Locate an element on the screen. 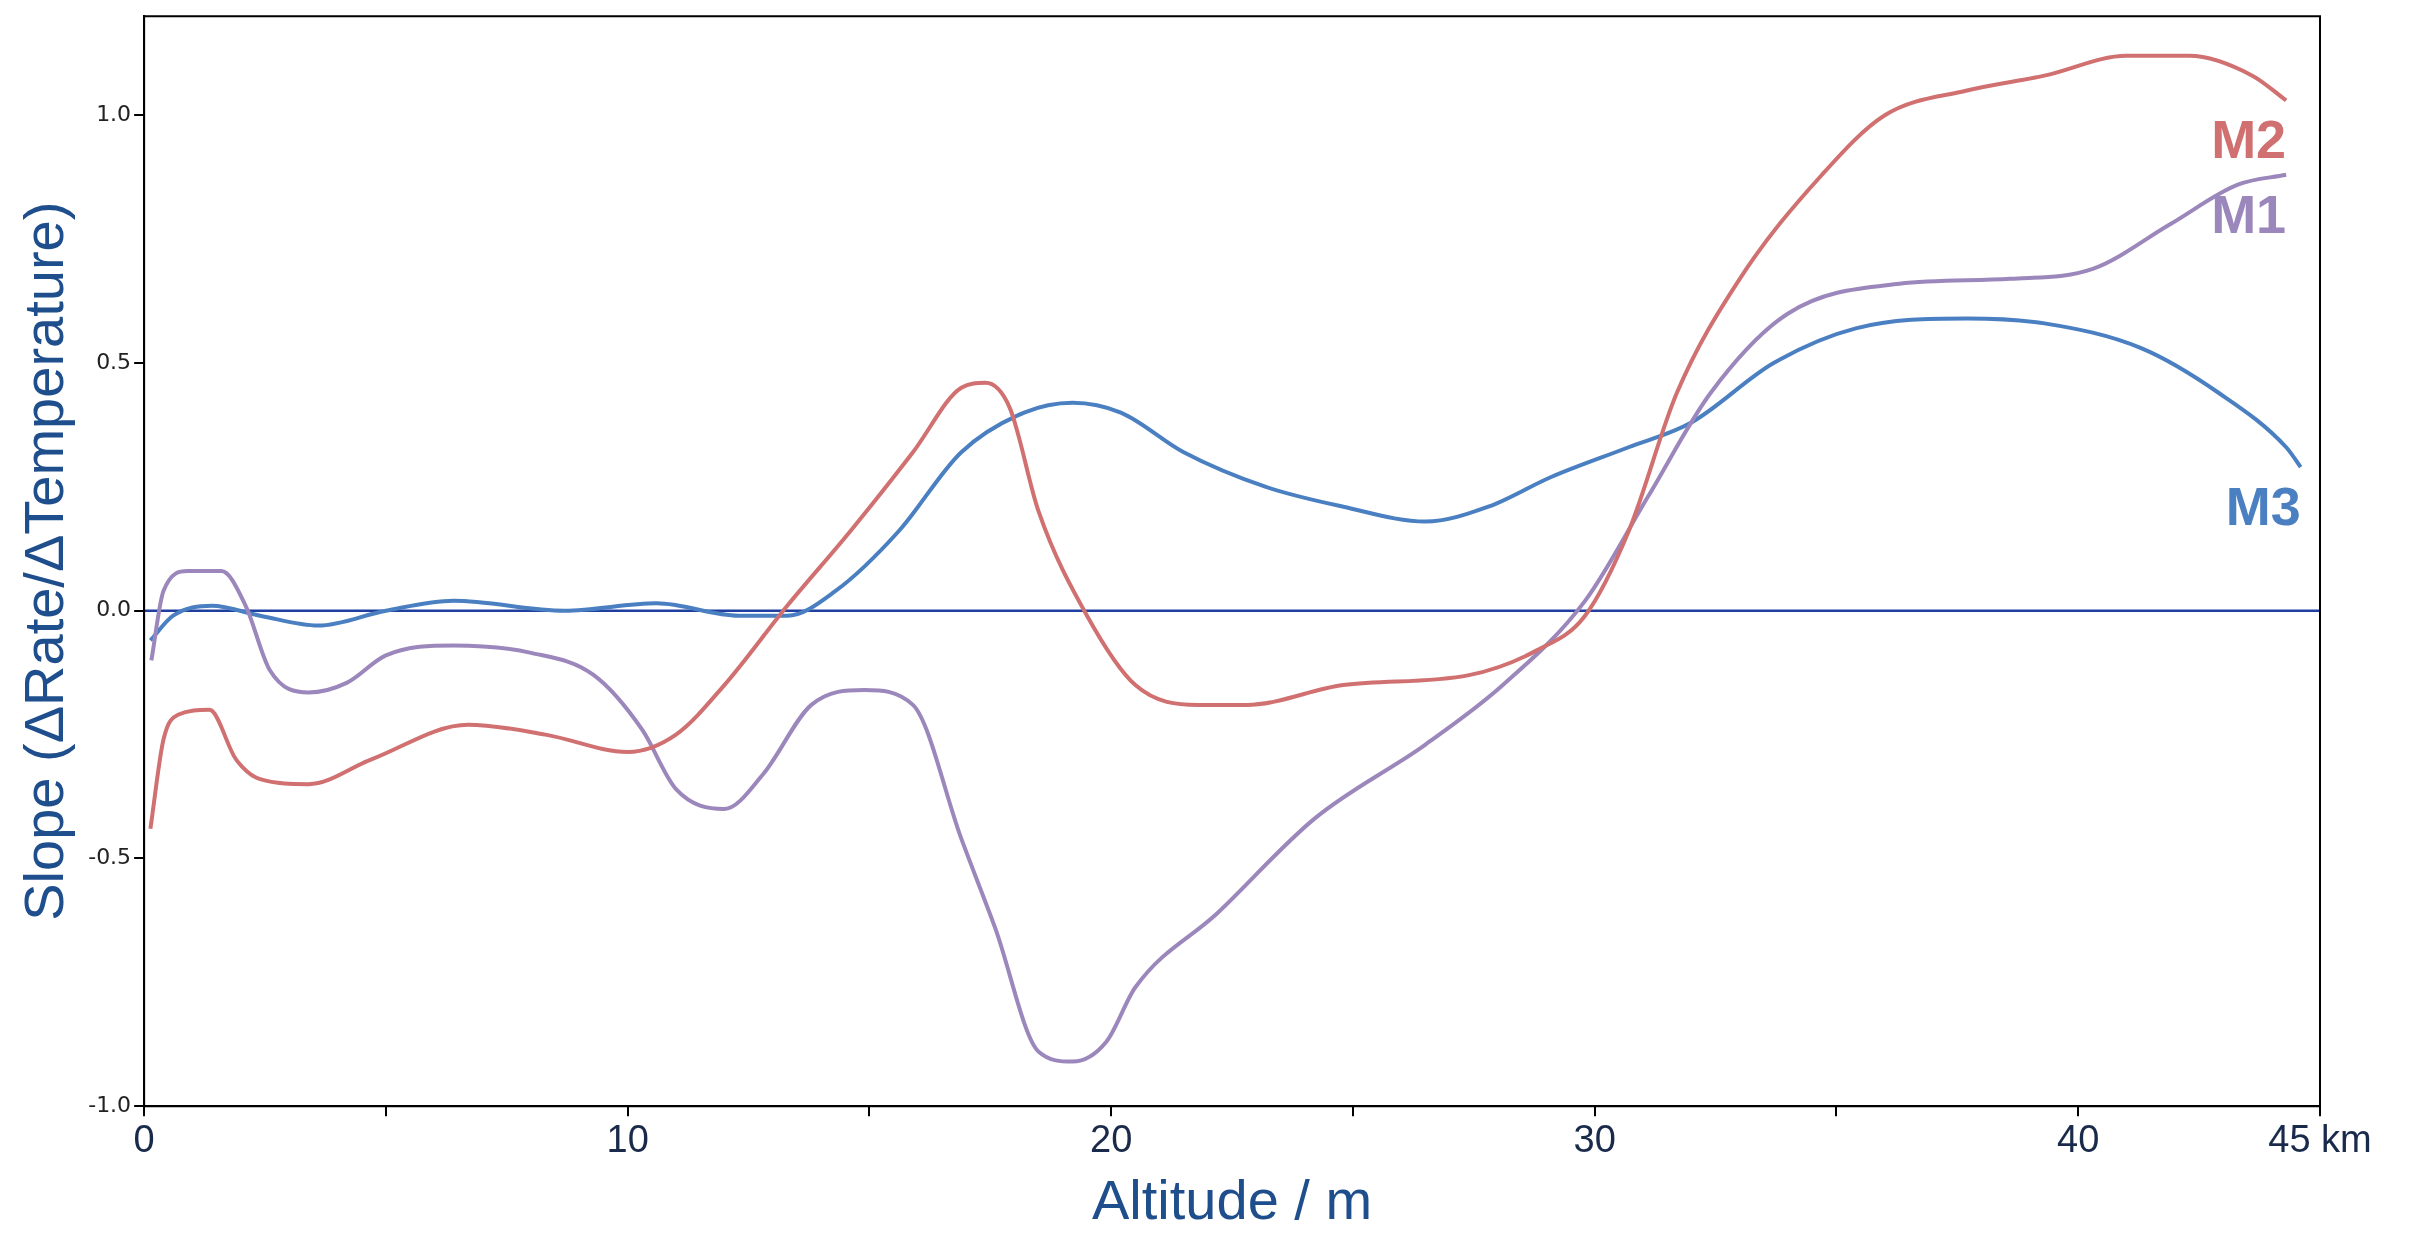 This screenshot has height=1249, width=2430. x-tick-label: 30 is located at coordinates (1594, 1139).